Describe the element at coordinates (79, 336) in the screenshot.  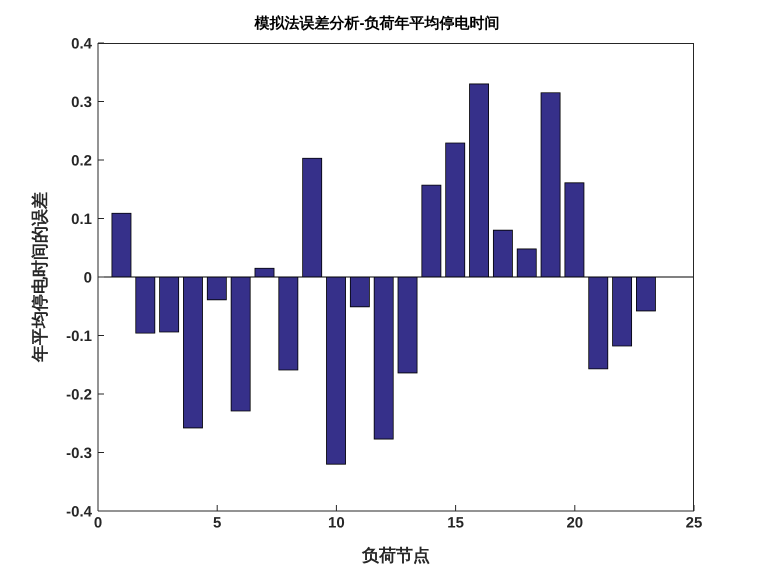
I see `y-tick-label: -0.1` at that location.